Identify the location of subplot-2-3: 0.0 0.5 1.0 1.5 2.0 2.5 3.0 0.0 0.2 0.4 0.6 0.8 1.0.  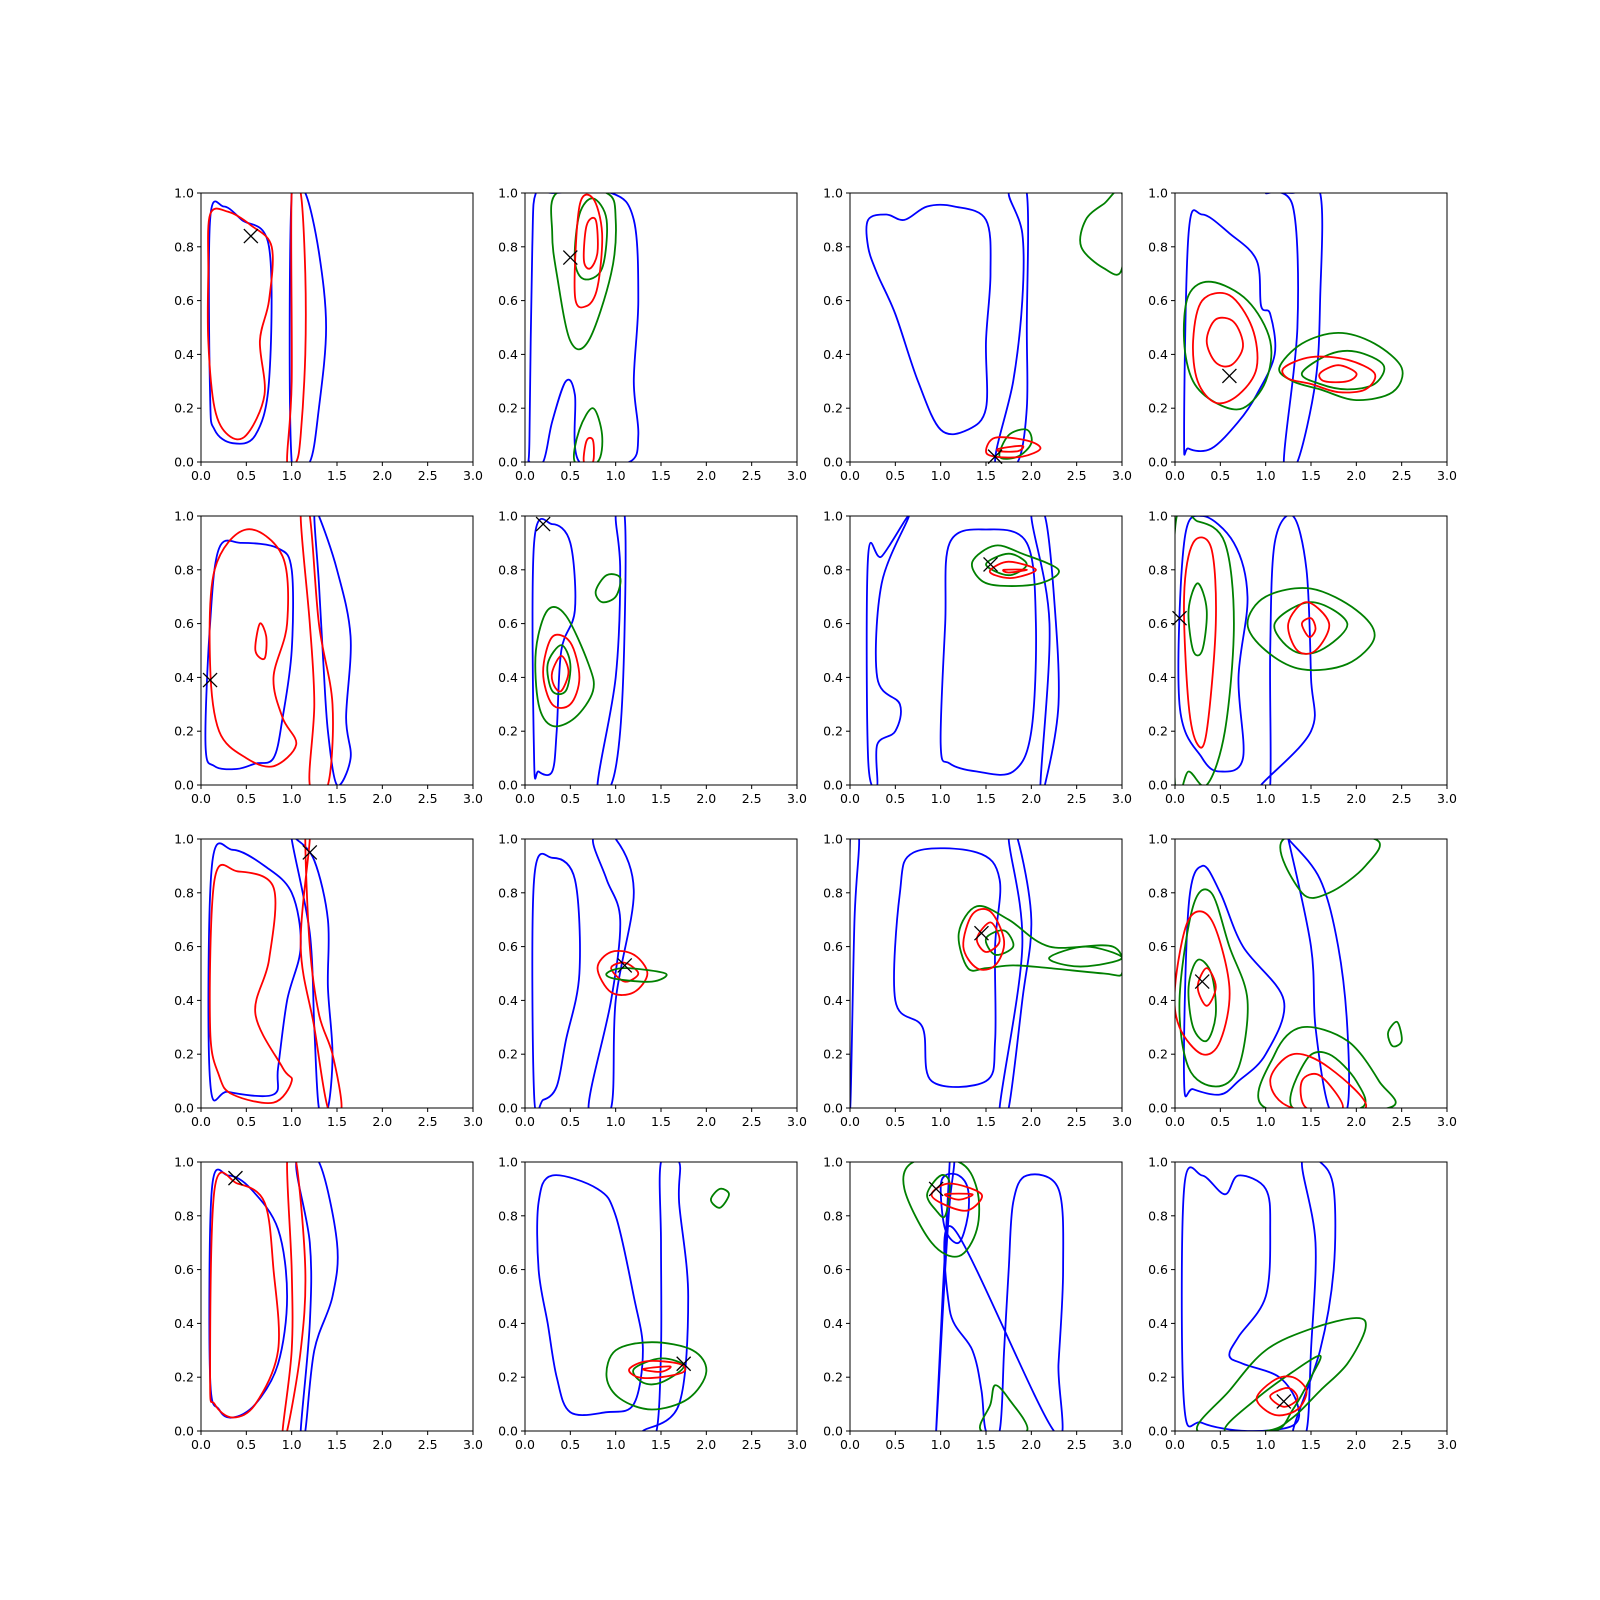
(977, 658).